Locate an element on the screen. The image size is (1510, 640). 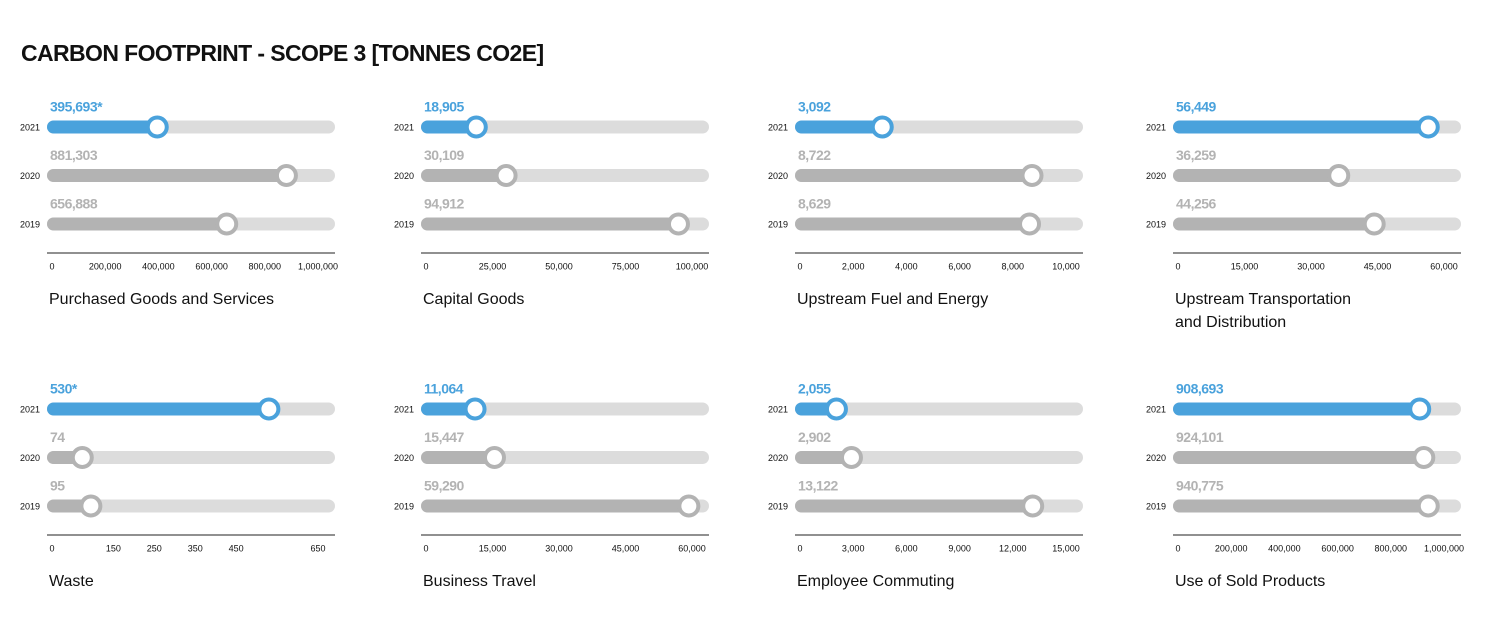
value-label: 13,122 is located at coordinates (818, 486).